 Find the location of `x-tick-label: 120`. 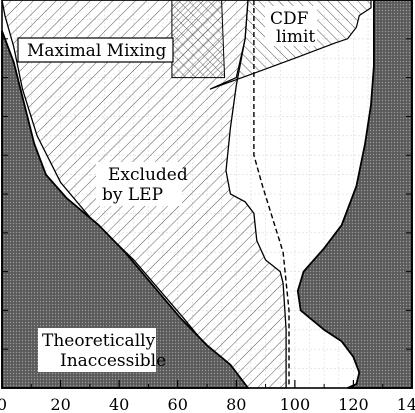

x-tick-label: 120 is located at coordinates (353, 404).